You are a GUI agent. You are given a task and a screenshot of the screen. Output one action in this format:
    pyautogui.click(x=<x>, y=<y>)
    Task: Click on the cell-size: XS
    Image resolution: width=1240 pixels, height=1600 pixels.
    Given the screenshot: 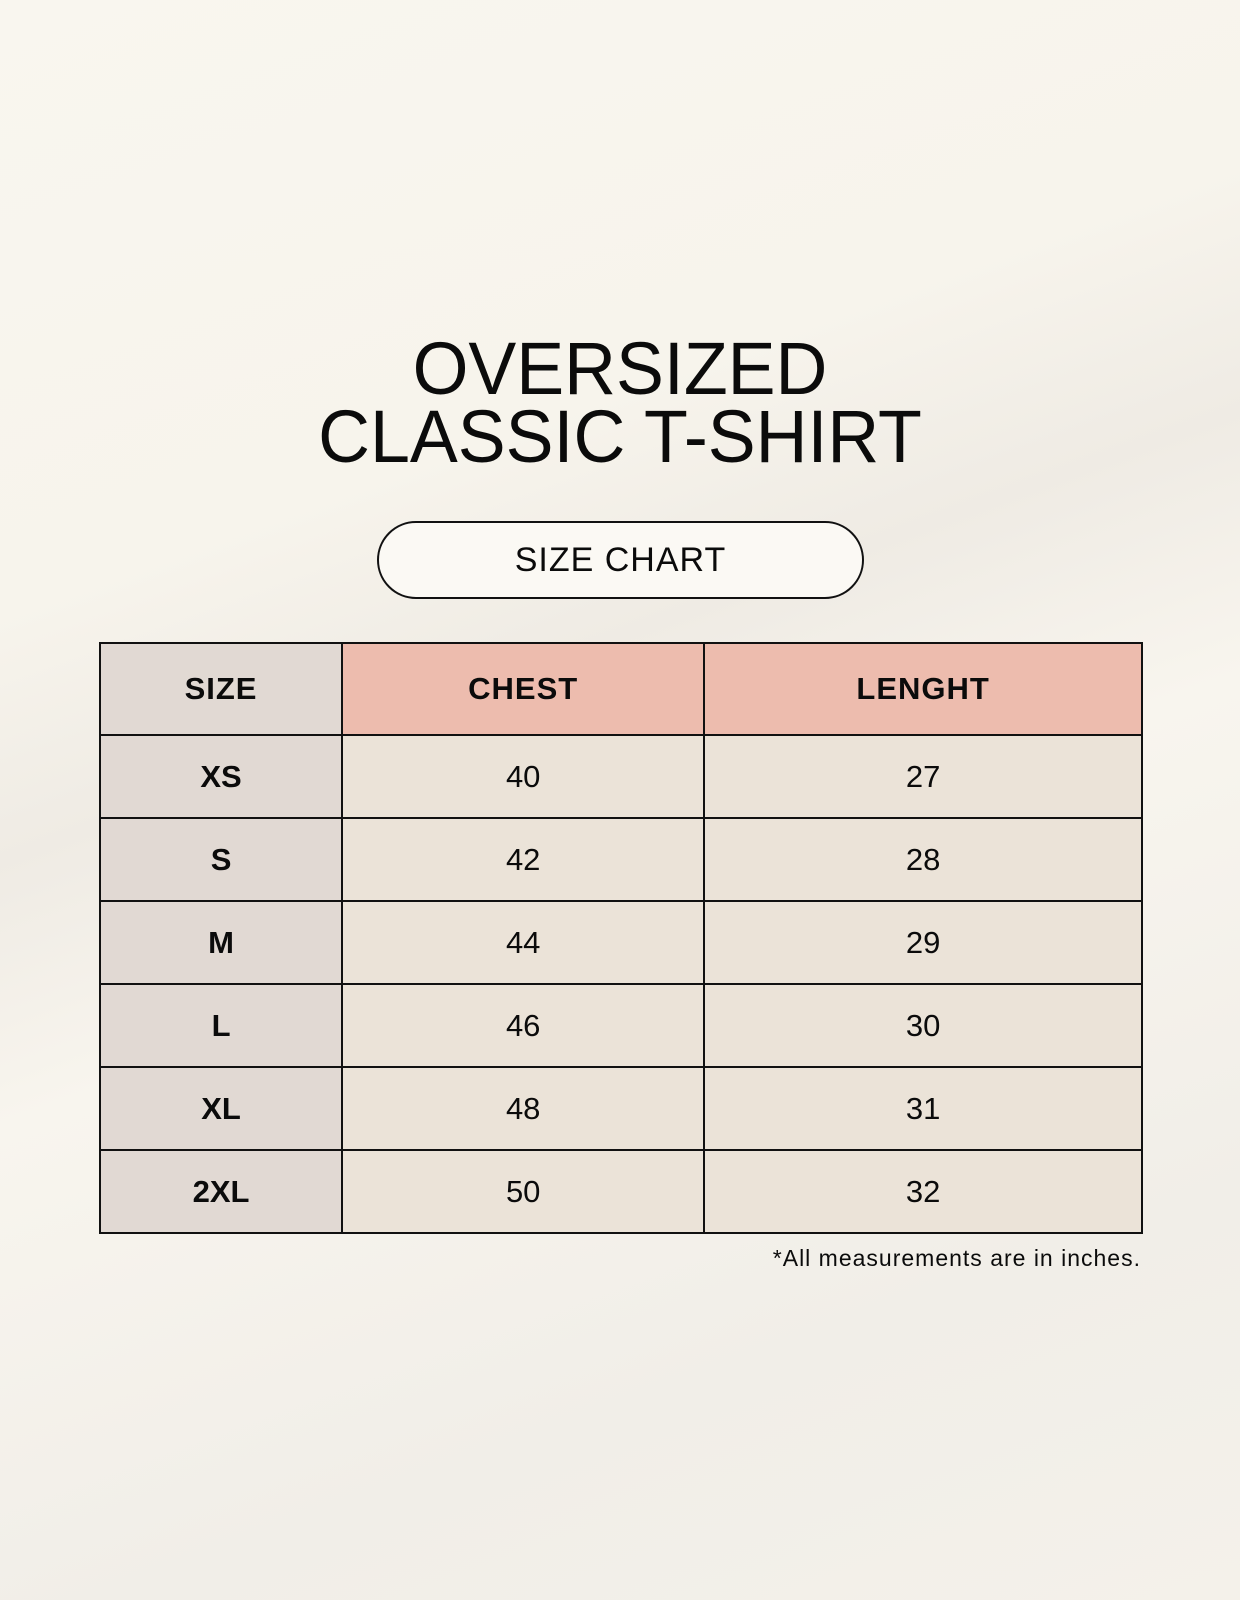 What is the action you would take?
    pyautogui.click(x=221, y=776)
    